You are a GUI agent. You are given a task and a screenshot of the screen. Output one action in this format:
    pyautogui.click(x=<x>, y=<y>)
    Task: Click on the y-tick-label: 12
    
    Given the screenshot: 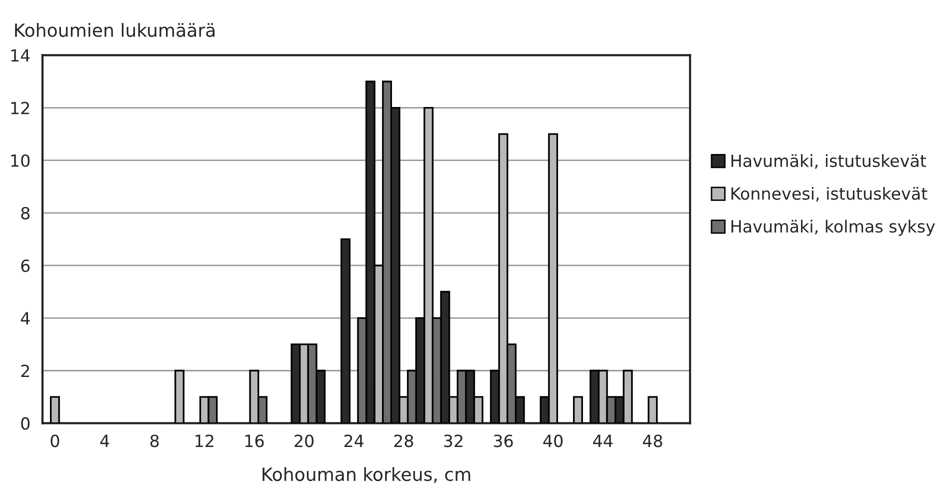 What is the action you would take?
    pyautogui.click(x=20, y=108)
    